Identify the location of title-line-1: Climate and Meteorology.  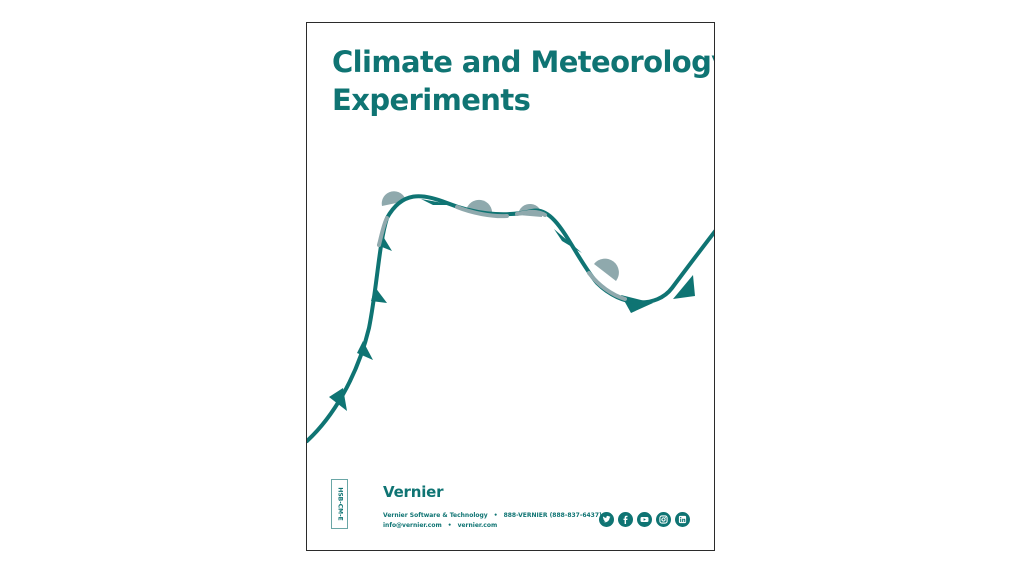
(523, 62).